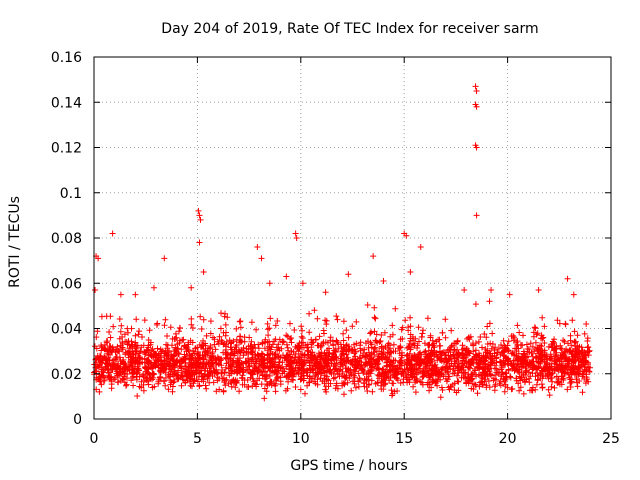  I want to click on y-tick-label: 0.08, so click(66, 239).